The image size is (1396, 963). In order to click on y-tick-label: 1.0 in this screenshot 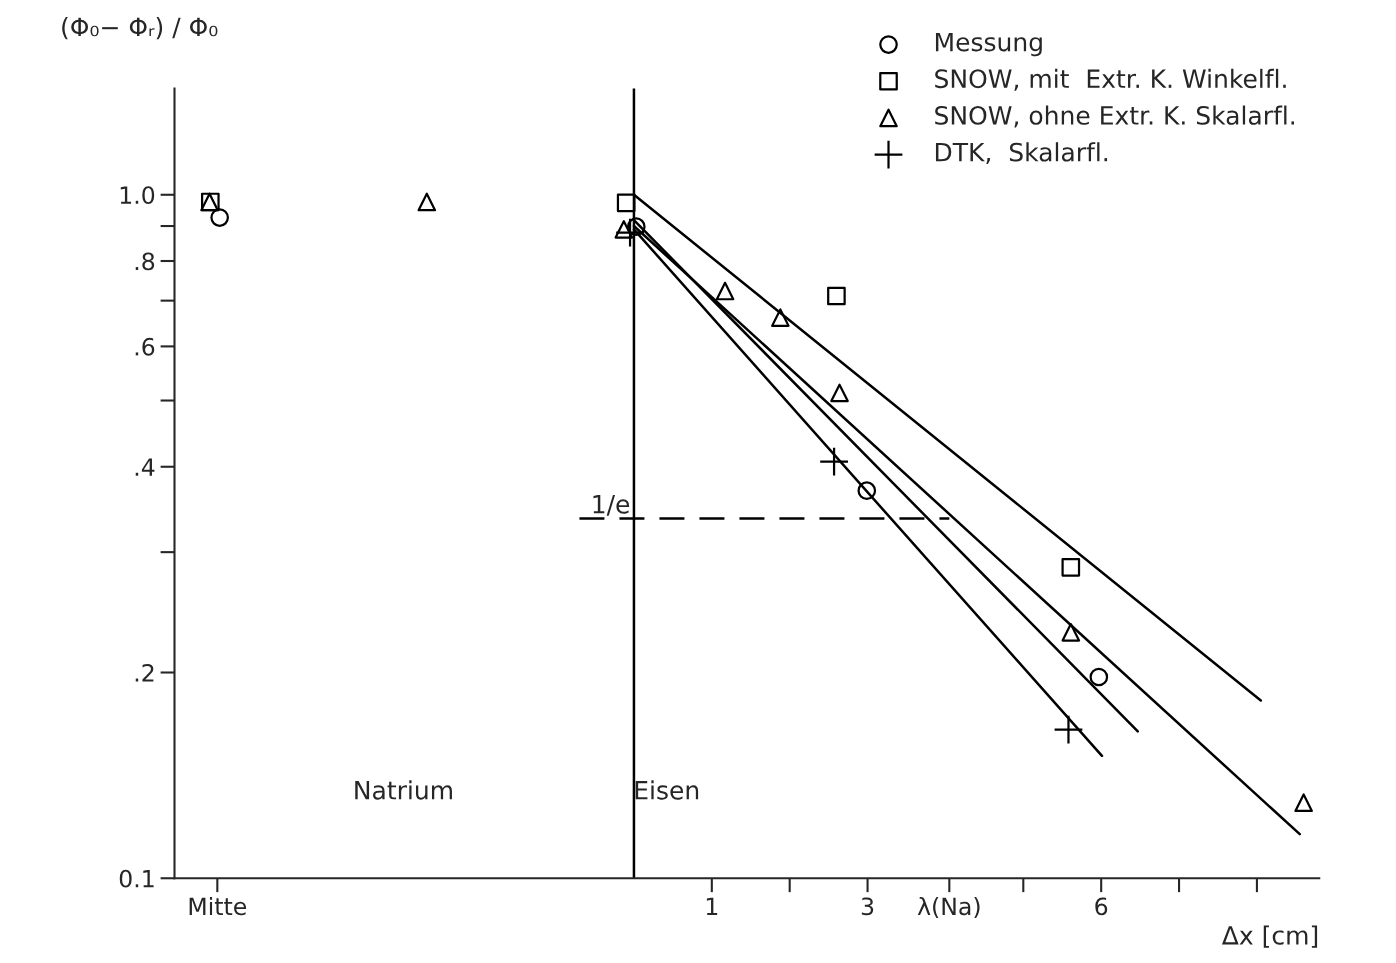, I will do `click(137, 195)`.